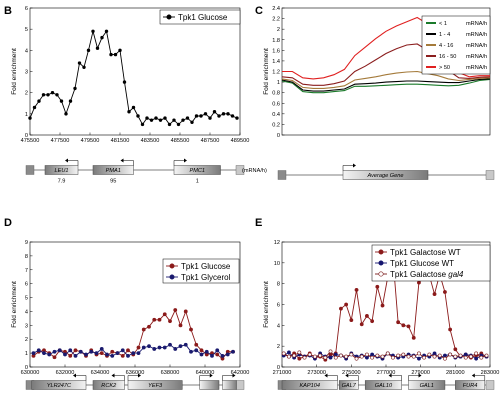 The width and height of the screenshot is (500, 403). I want to click on legend-entry: > 50, so click(444, 68).